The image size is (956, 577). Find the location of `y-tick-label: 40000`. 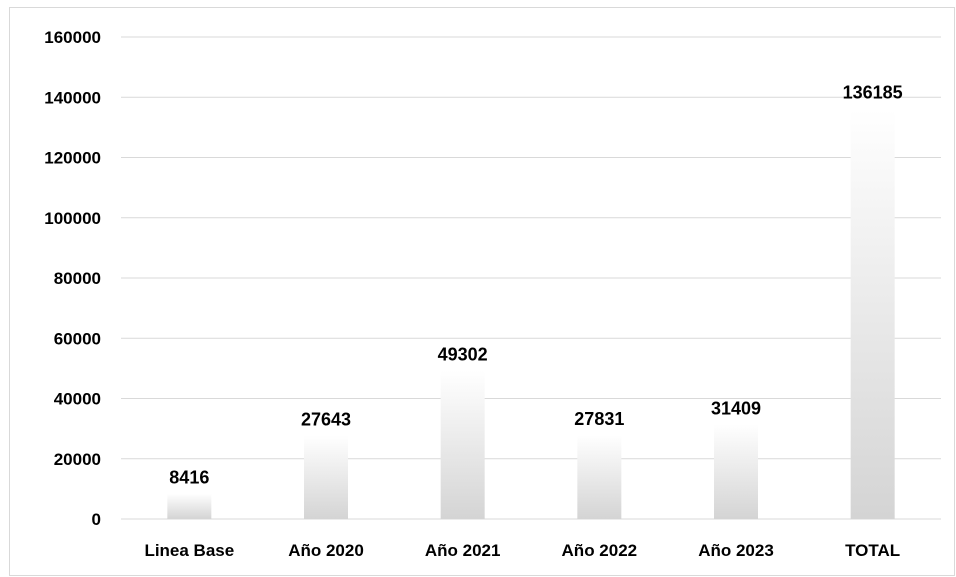

y-tick-label: 40000 is located at coordinates (77, 399).